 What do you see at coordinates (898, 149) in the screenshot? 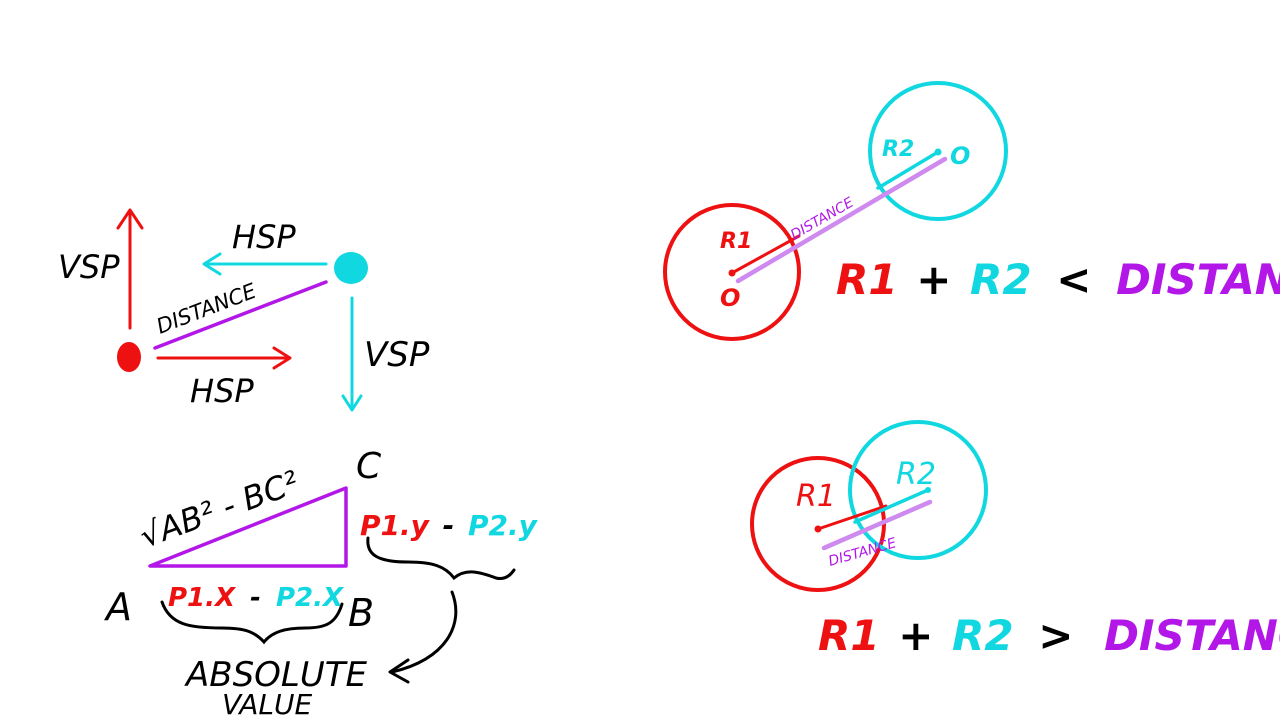
I see `r2-top-label: R2` at bounding box center [898, 149].